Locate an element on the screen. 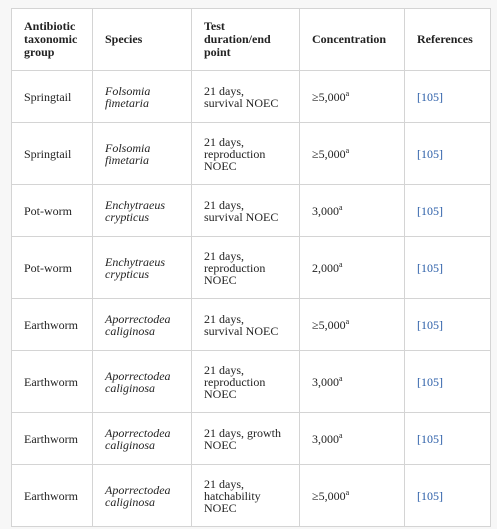  header-cell: Test duration/end point is located at coordinates (245, 39).